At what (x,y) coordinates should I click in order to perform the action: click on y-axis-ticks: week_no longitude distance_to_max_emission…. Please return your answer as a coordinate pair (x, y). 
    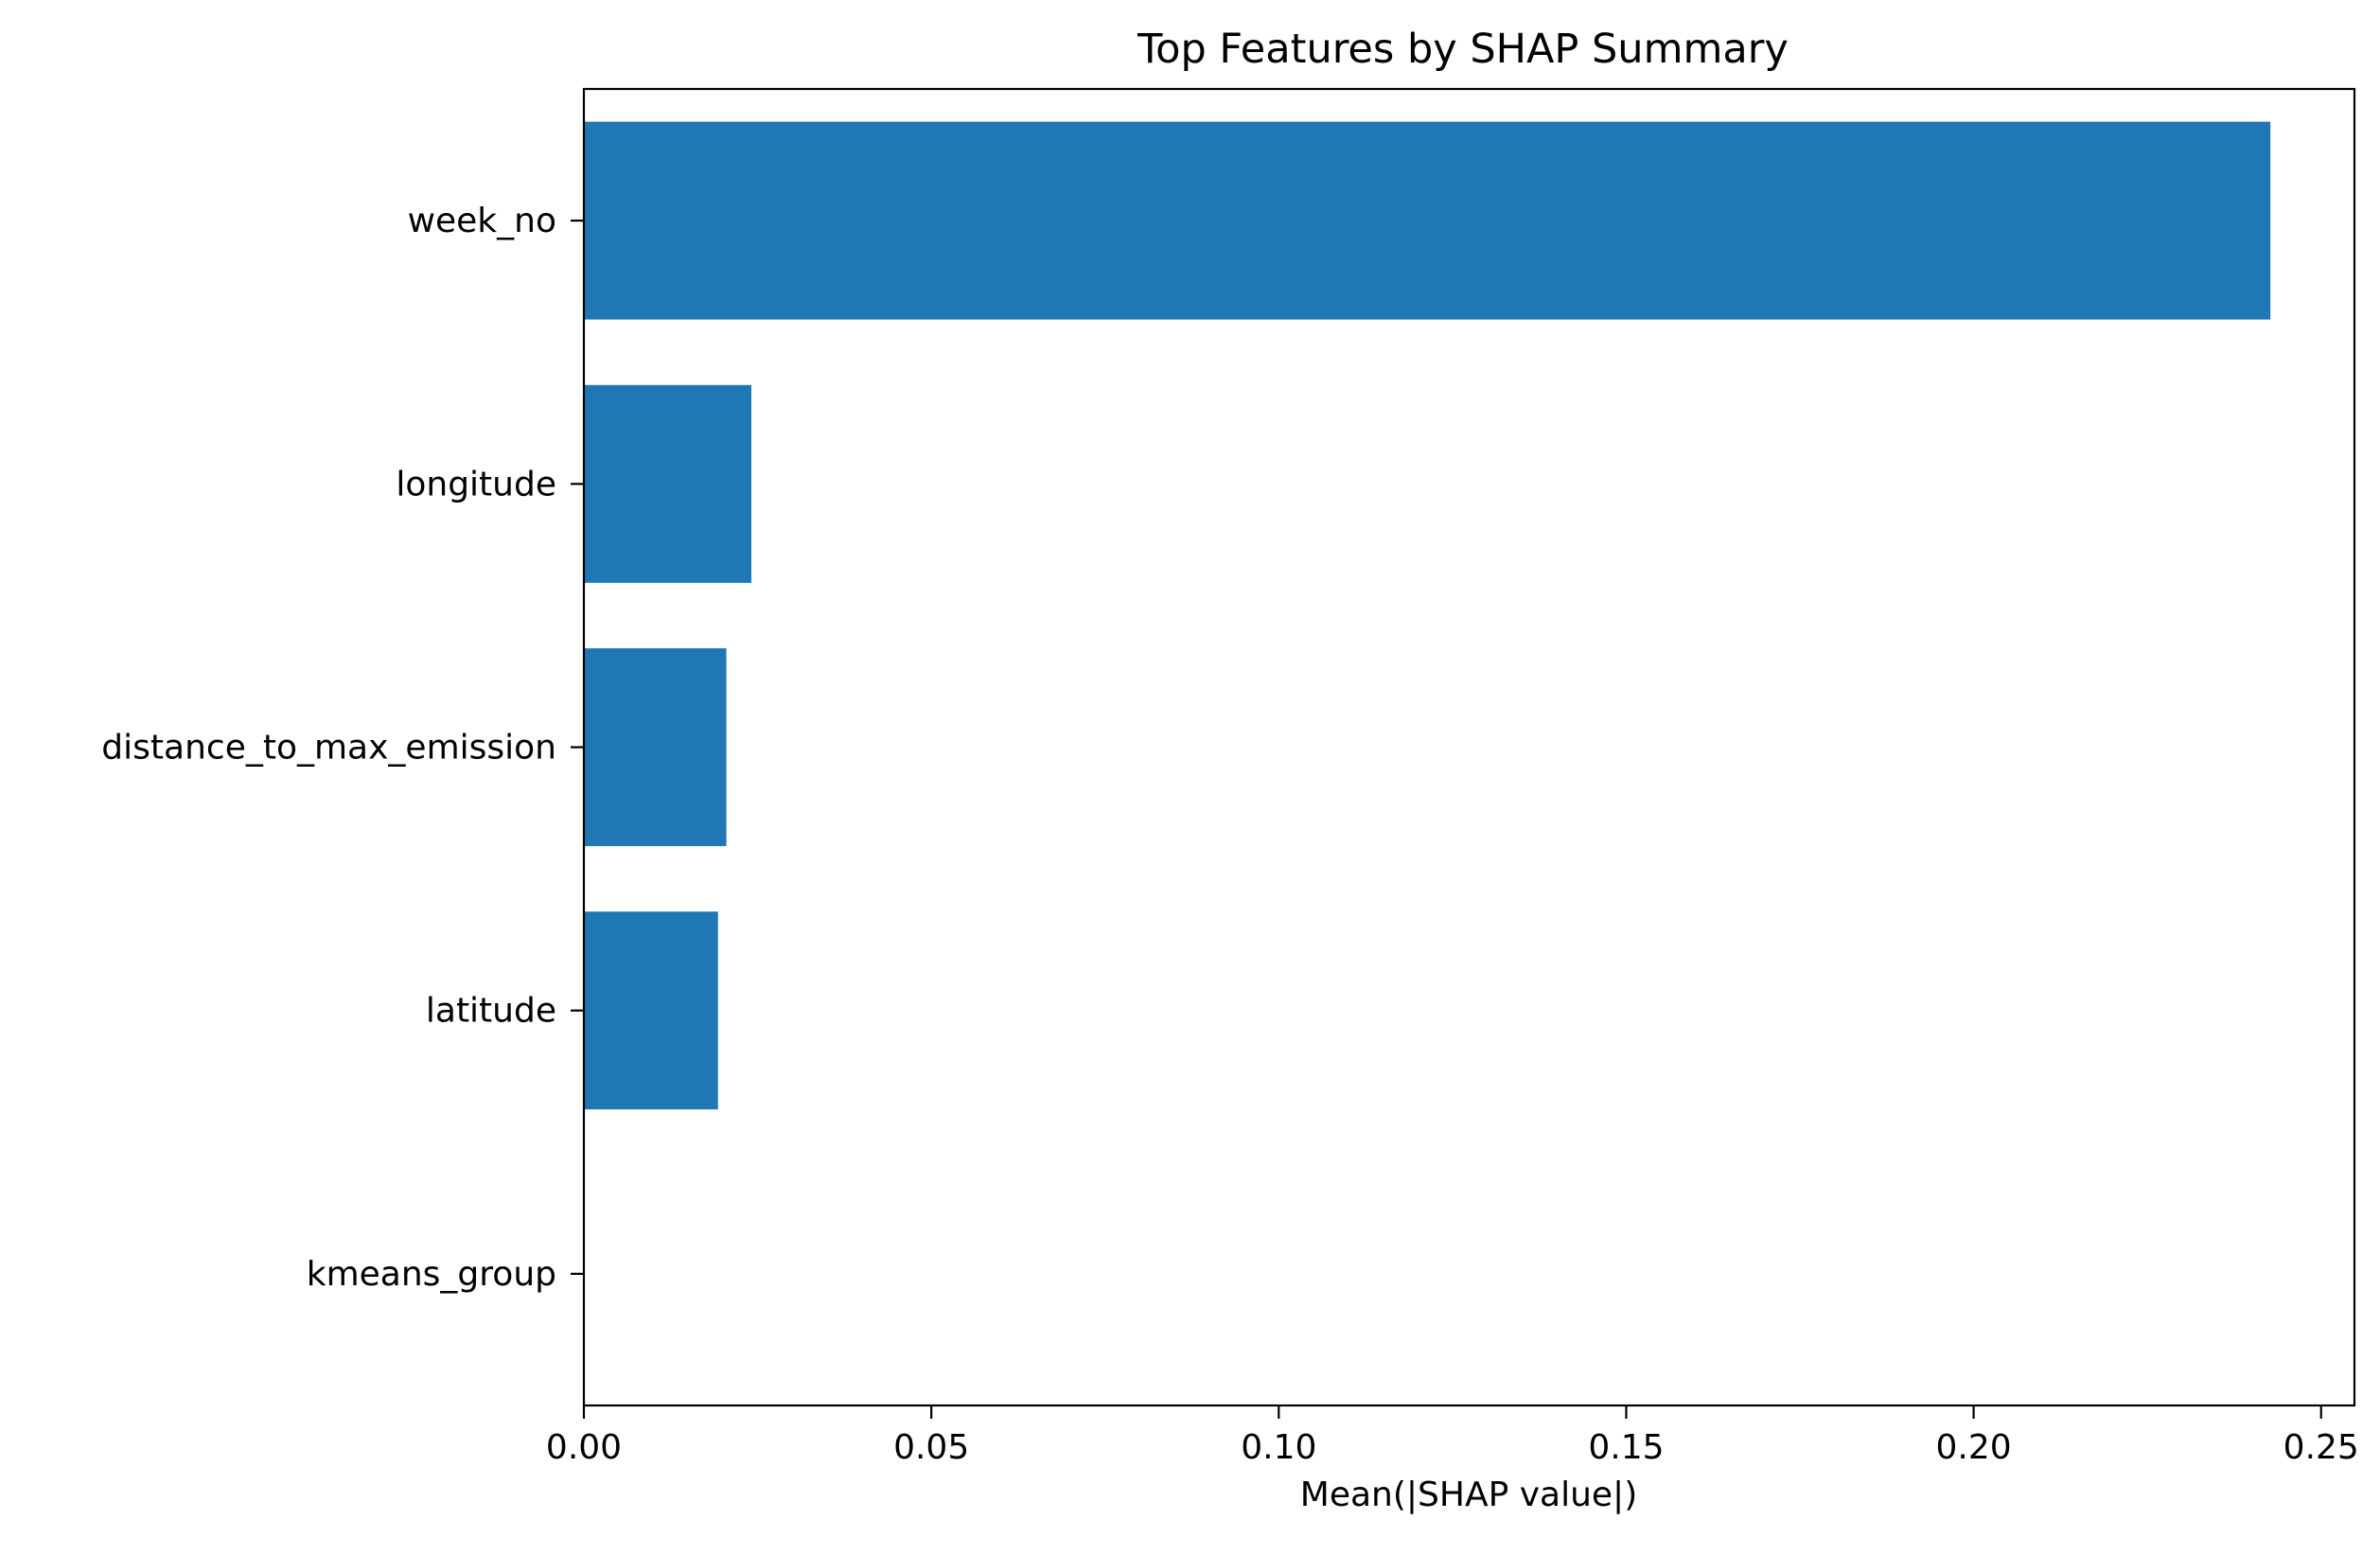
    Looking at the image, I should click on (342, 748).